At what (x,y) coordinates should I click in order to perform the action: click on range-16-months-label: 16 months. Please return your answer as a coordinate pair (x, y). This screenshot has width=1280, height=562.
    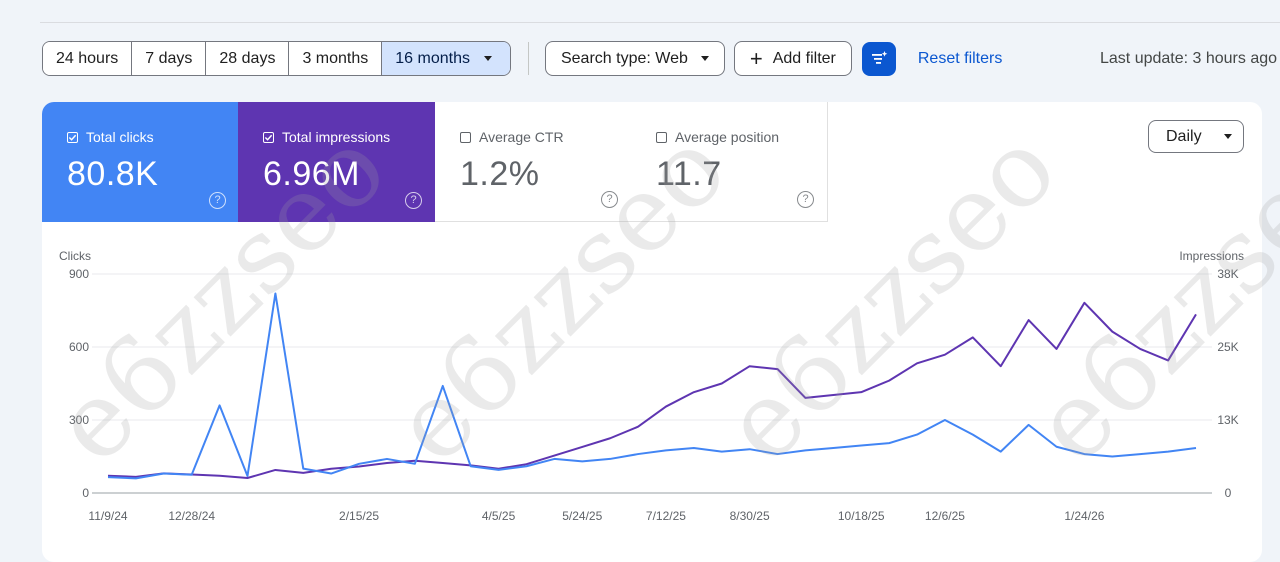
    Looking at the image, I should click on (432, 58).